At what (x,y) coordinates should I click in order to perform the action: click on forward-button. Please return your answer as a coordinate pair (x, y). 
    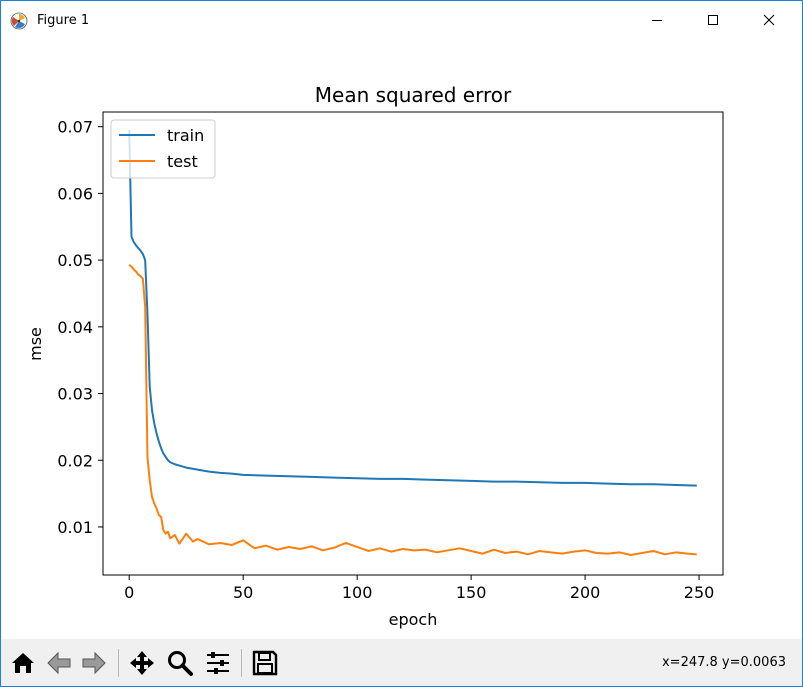
    Looking at the image, I should click on (94, 663).